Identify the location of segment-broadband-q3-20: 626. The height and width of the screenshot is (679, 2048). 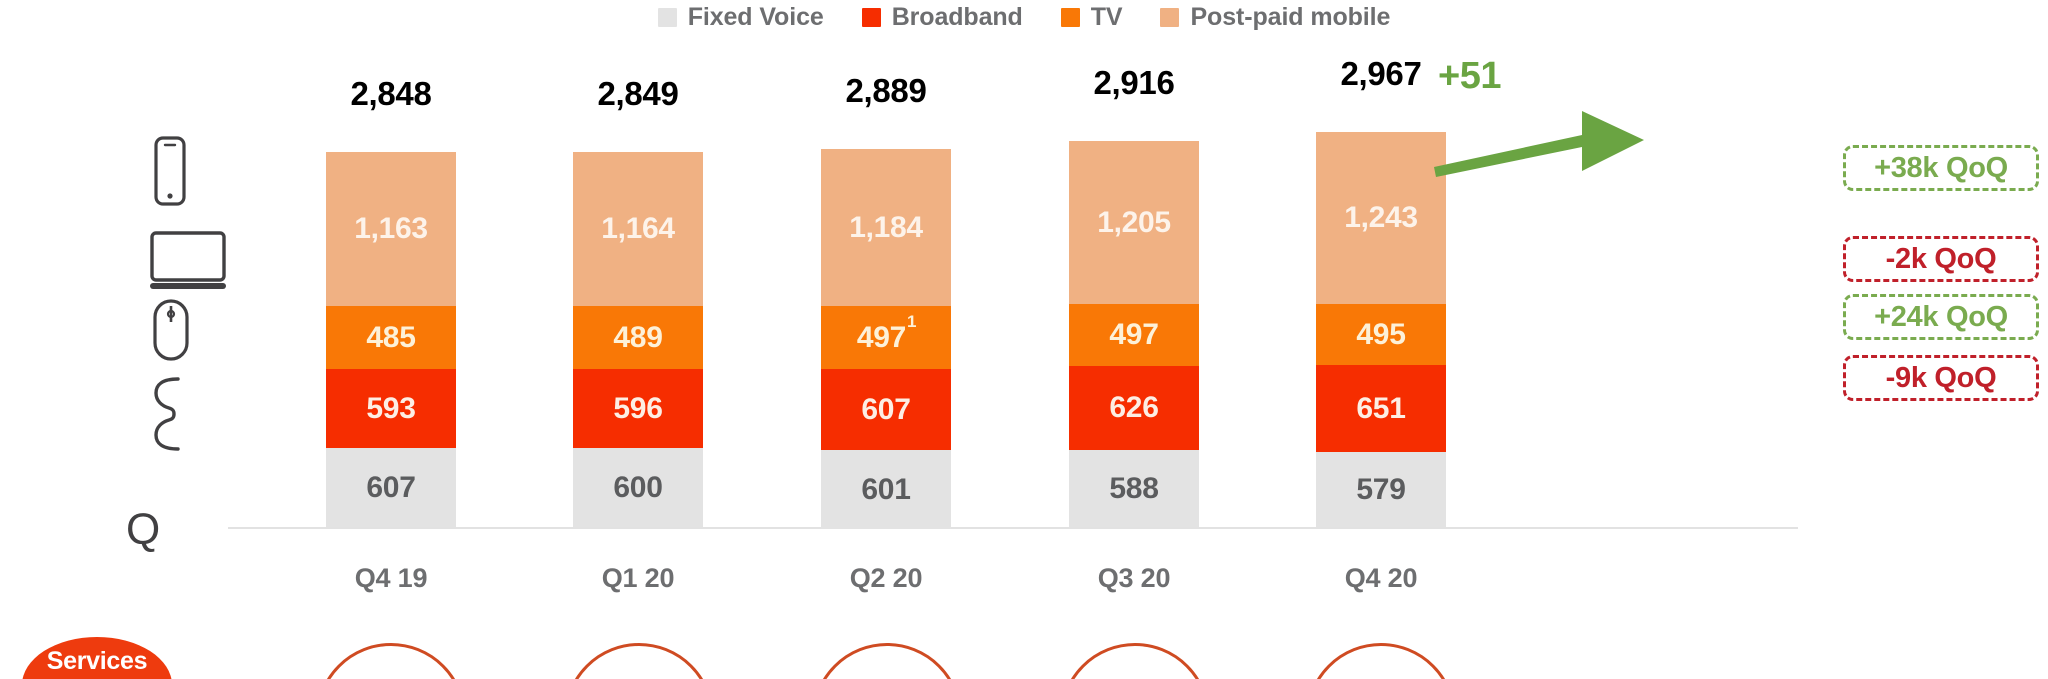
(1134, 408).